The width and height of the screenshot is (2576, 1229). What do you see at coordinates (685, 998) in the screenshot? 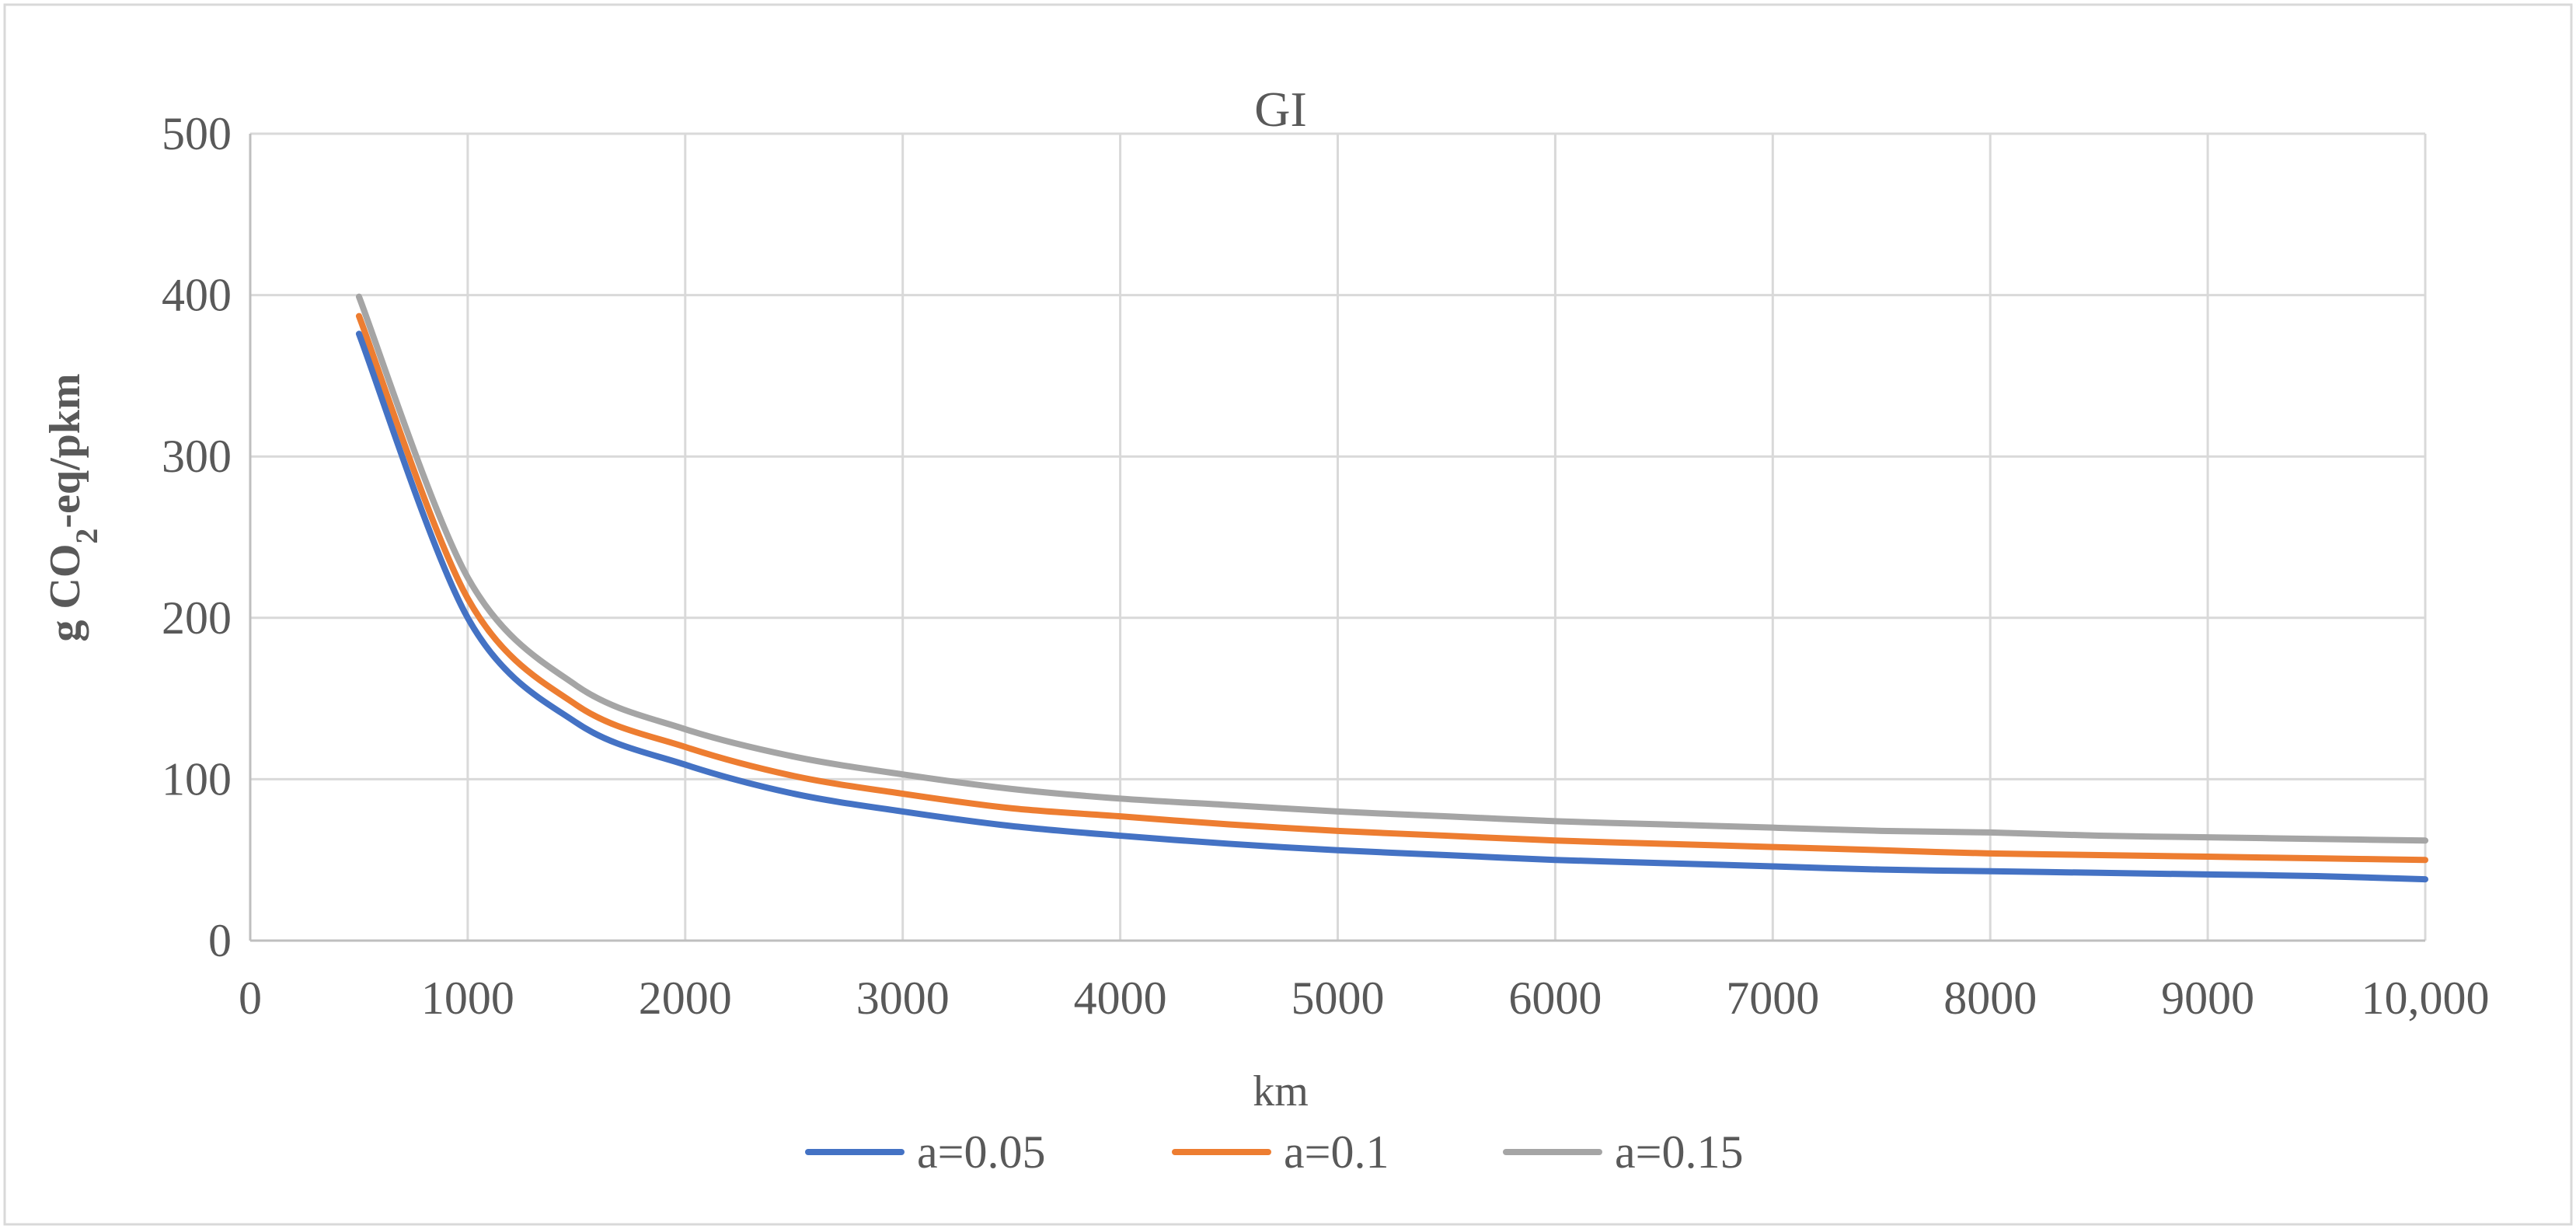
I see `x-tick-label: 2000` at bounding box center [685, 998].